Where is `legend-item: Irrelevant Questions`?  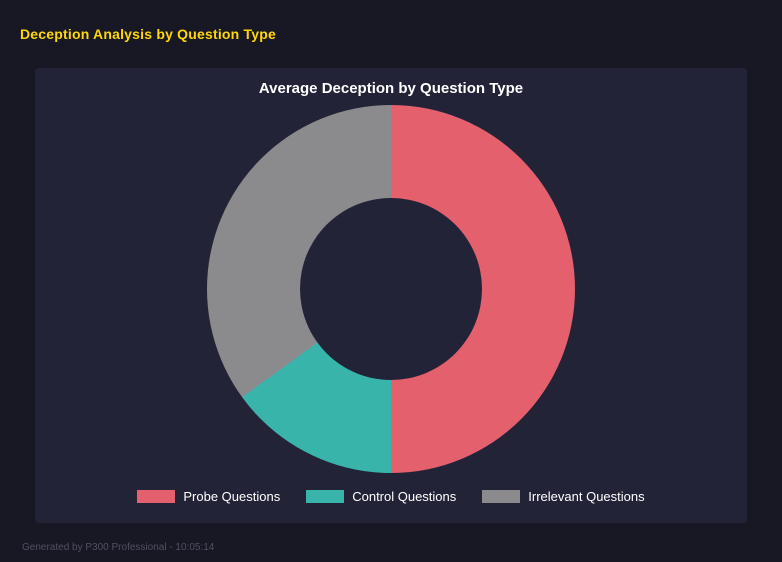
legend-item: Irrelevant Questions is located at coordinates (563, 496).